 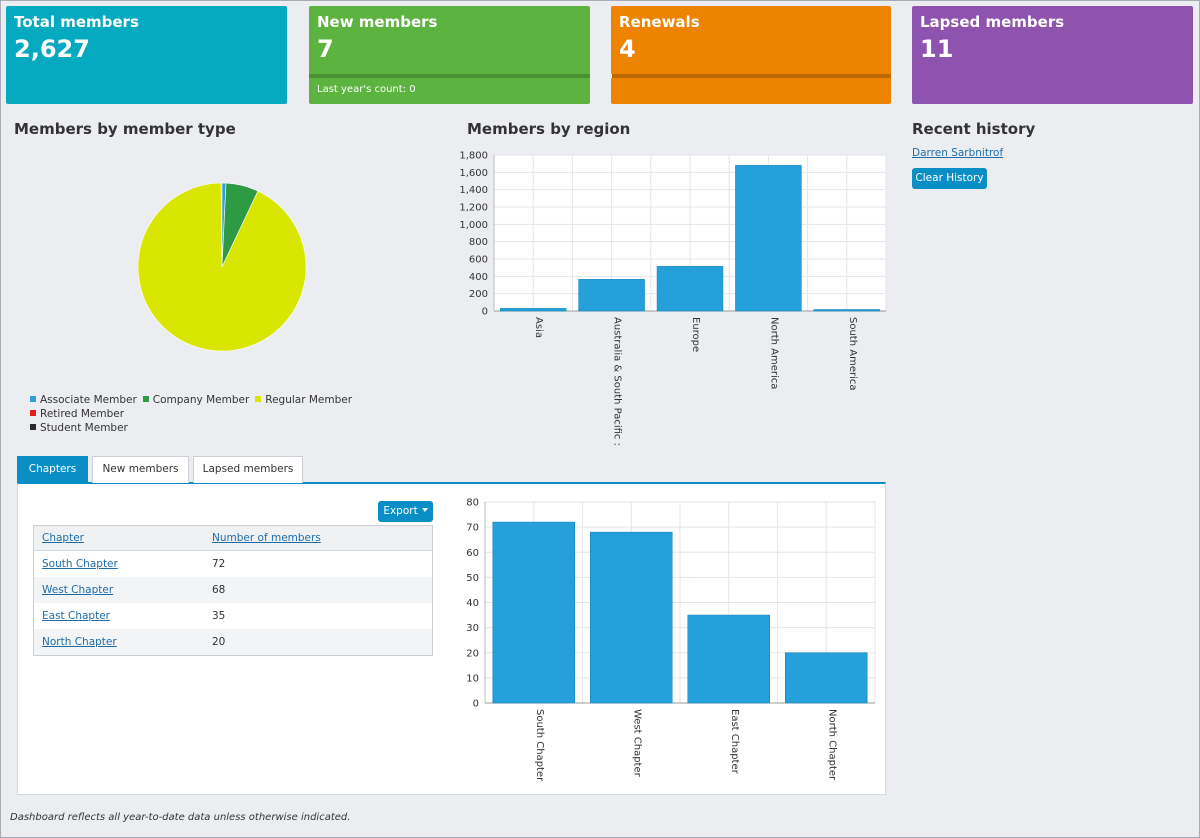 I want to click on export-button: Export, so click(x=405, y=511).